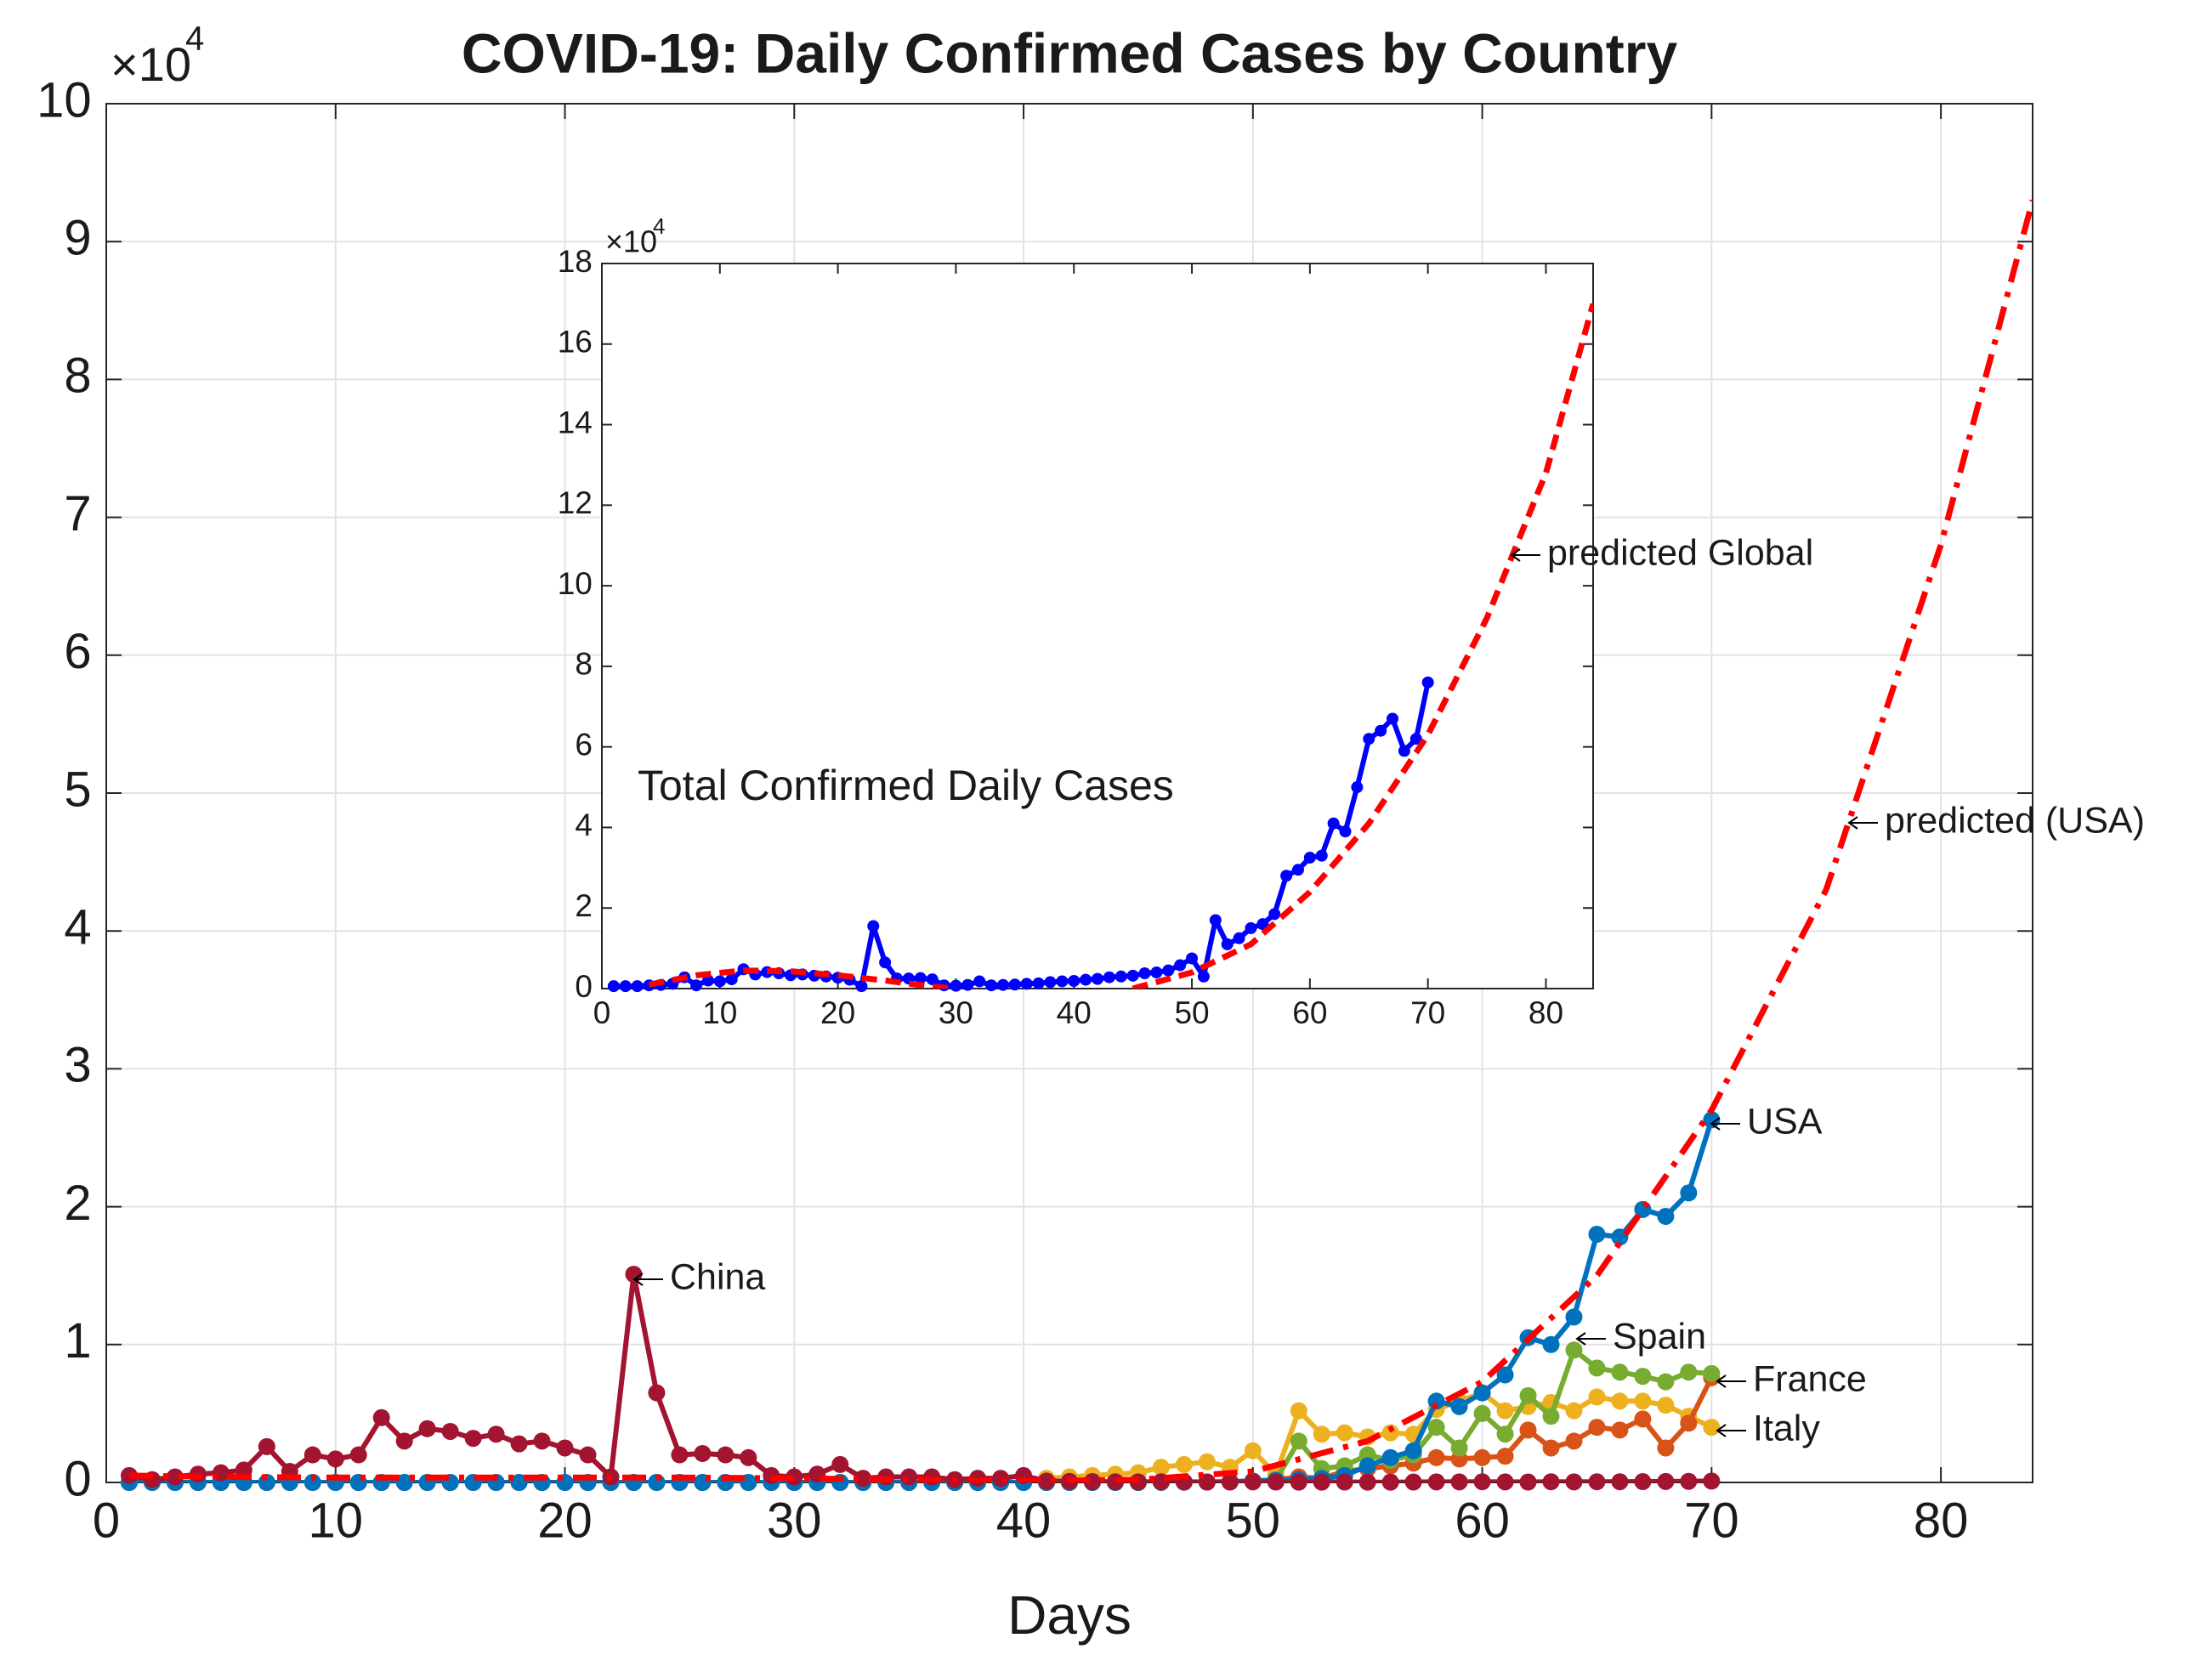  What do you see at coordinates (906, 785) in the screenshot?
I see `series-label: Total Confirmed Daily Cases` at bounding box center [906, 785].